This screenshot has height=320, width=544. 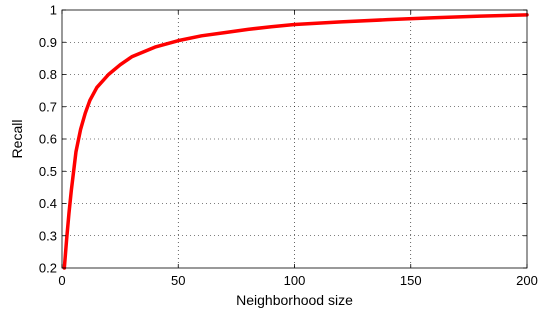 I want to click on y-tick-label: 0.4, so click(x=48, y=203).